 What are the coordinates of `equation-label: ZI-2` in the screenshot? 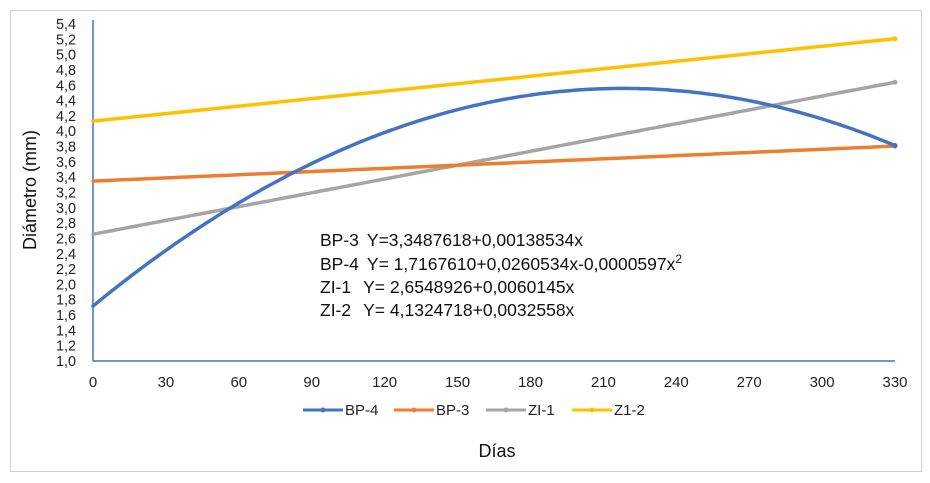 It's located at (335, 310).